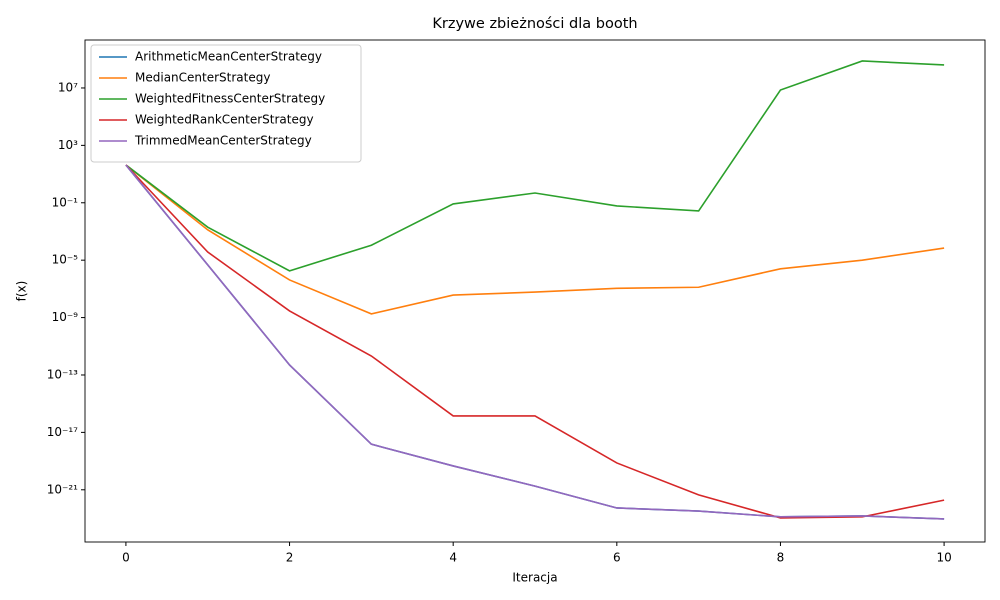 The height and width of the screenshot is (600, 1000). What do you see at coordinates (781, 558) in the screenshot?
I see `x-tick-label: 8` at bounding box center [781, 558].